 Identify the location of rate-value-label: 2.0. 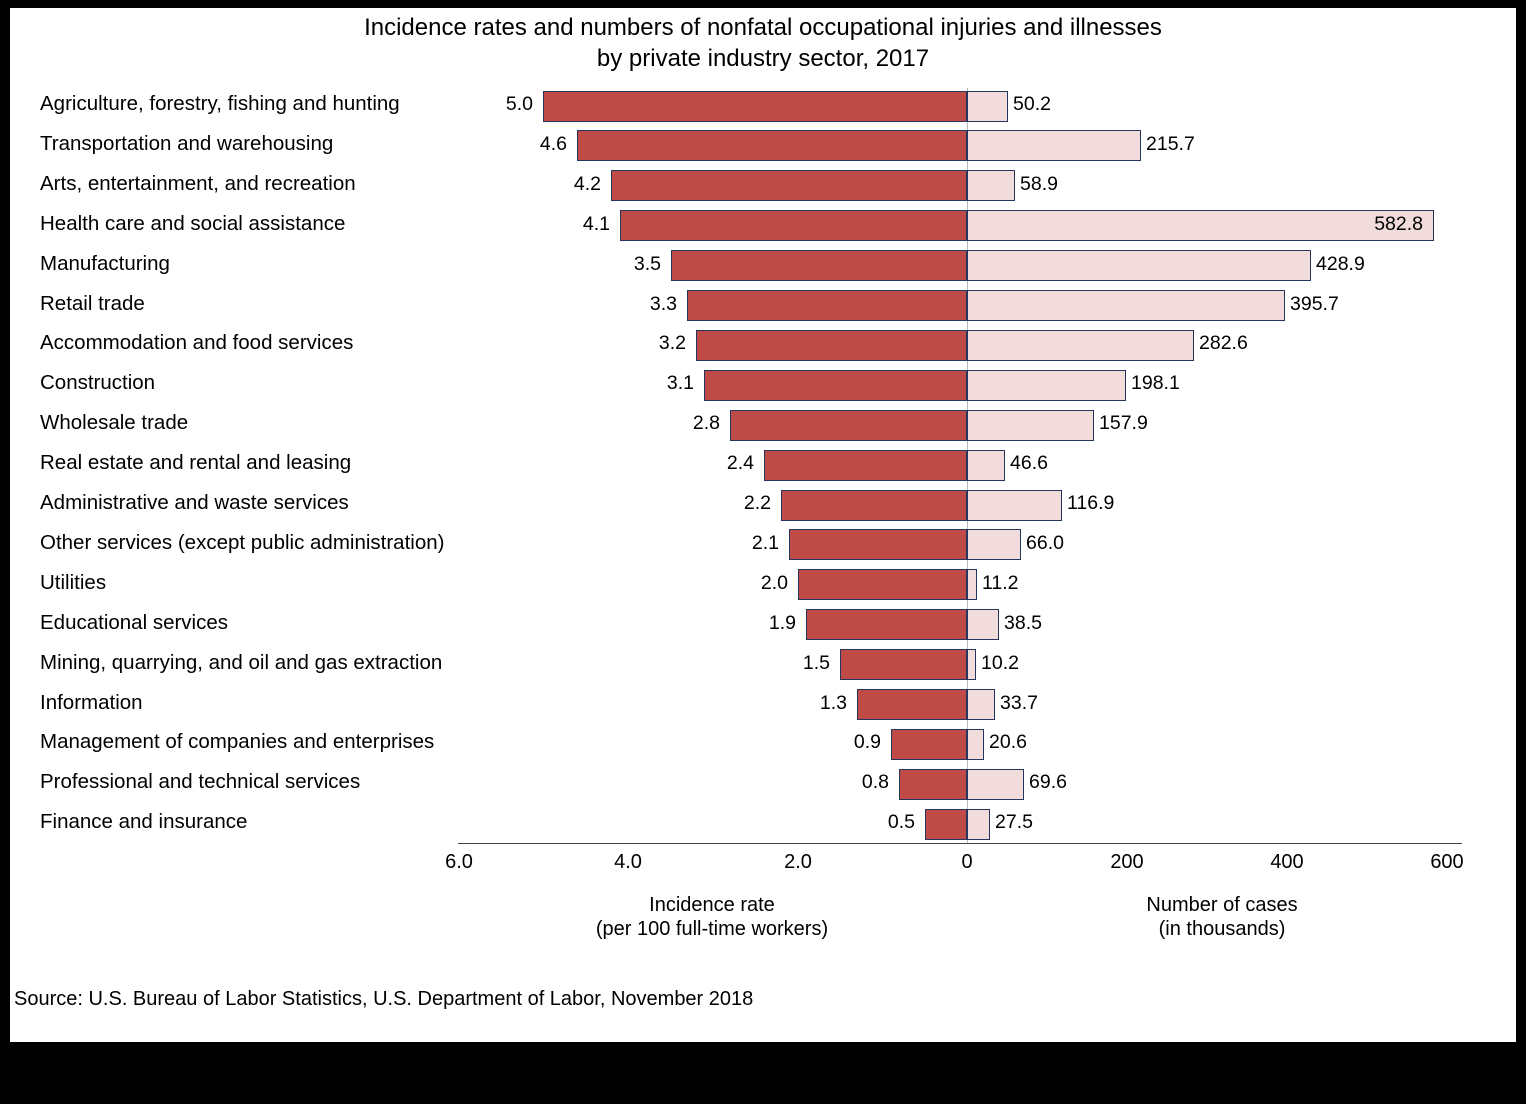
(774, 583).